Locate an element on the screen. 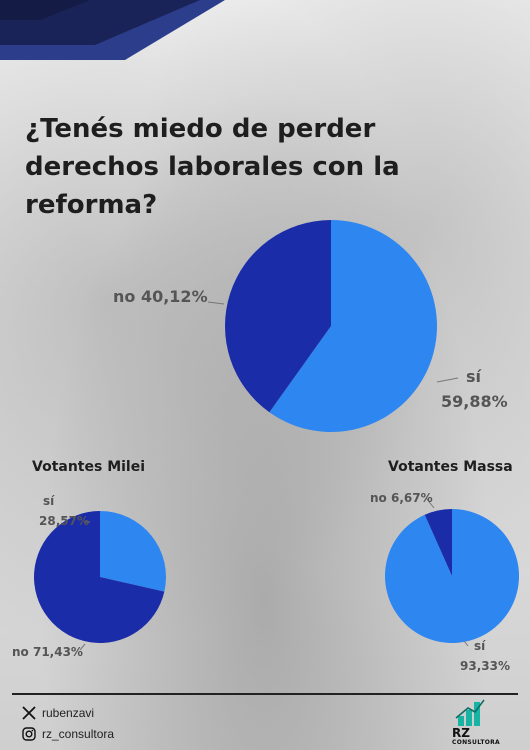  top-banner is located at coordinates (112, 30).